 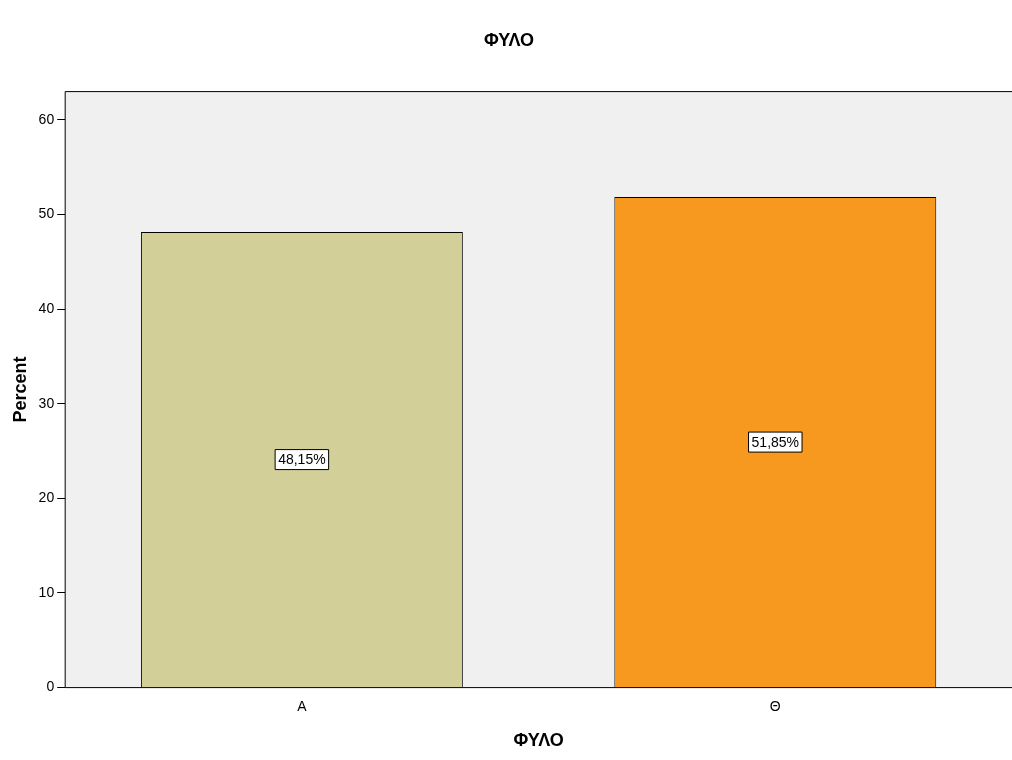 I want to click on chart-title: ΦΥΛΟ, so click(x=509, y=39).